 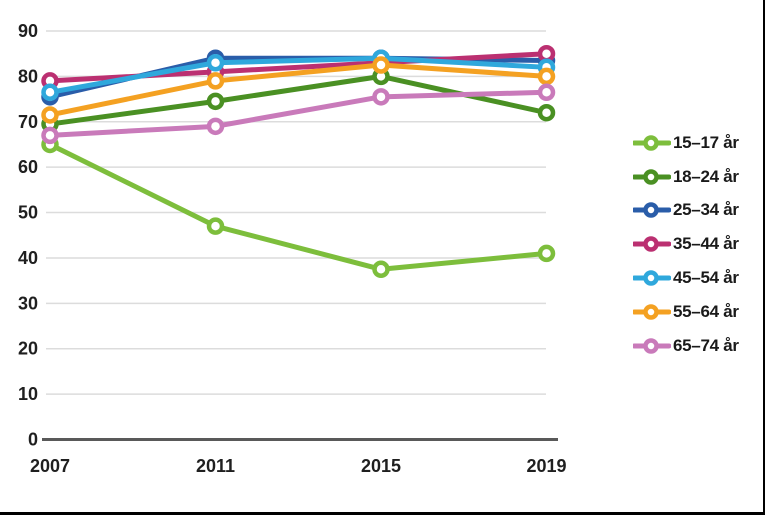 I want to click on legend-item-6: 65–74 år, so click(x=686, y=346).